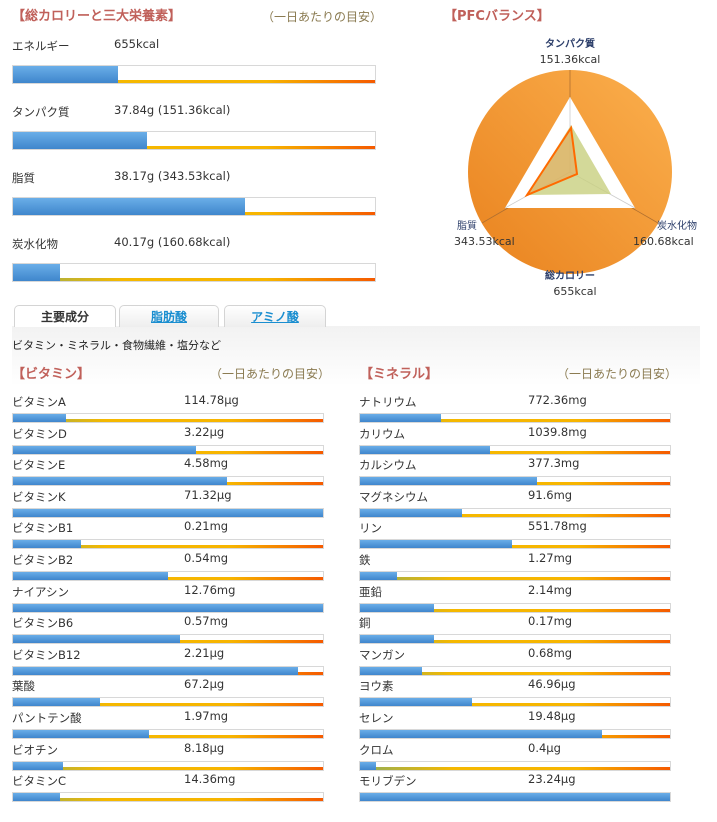 The width and height of the screenshot is (717, 822). What do you see at coordinates (39, 465) in the screenshot?
I see `nutrient-label: ビタミンE` at bounding box center [39, 465].